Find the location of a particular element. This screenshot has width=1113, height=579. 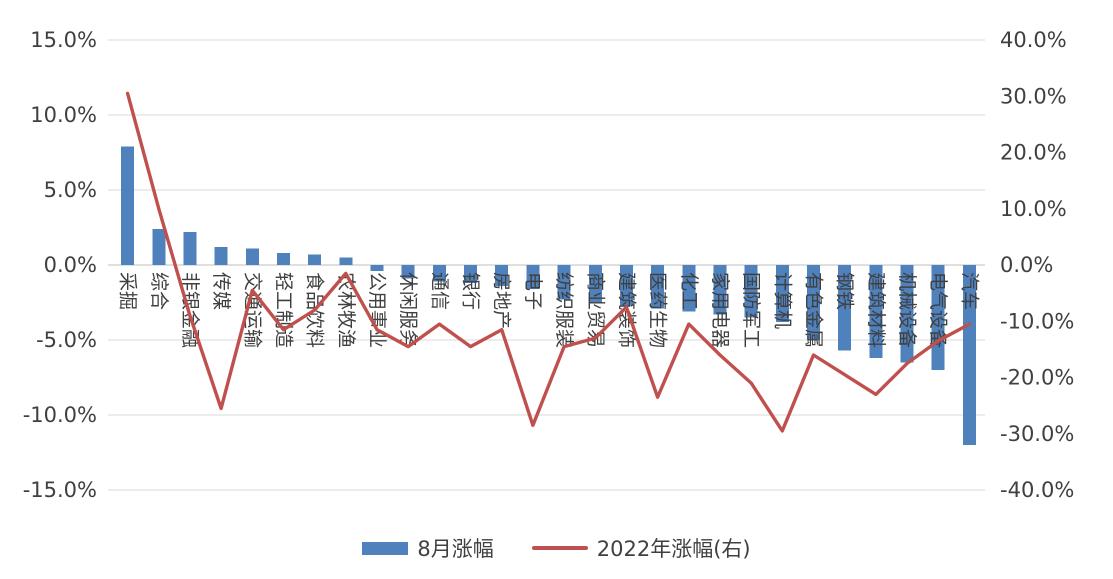

category-label: 建筑材料 is located at coordinates (876, 310).